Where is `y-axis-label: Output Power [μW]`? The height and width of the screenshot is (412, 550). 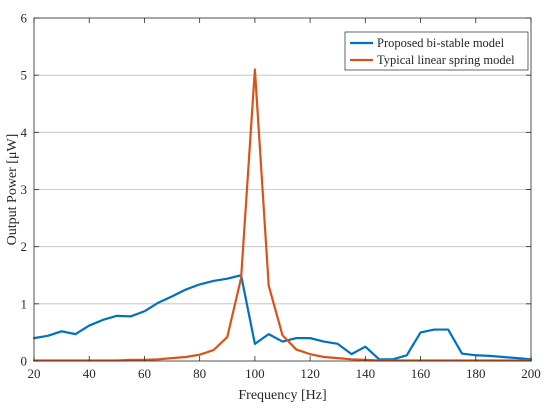
y-axis-label: Output Power [μW] is located at coordinates (12, 190).